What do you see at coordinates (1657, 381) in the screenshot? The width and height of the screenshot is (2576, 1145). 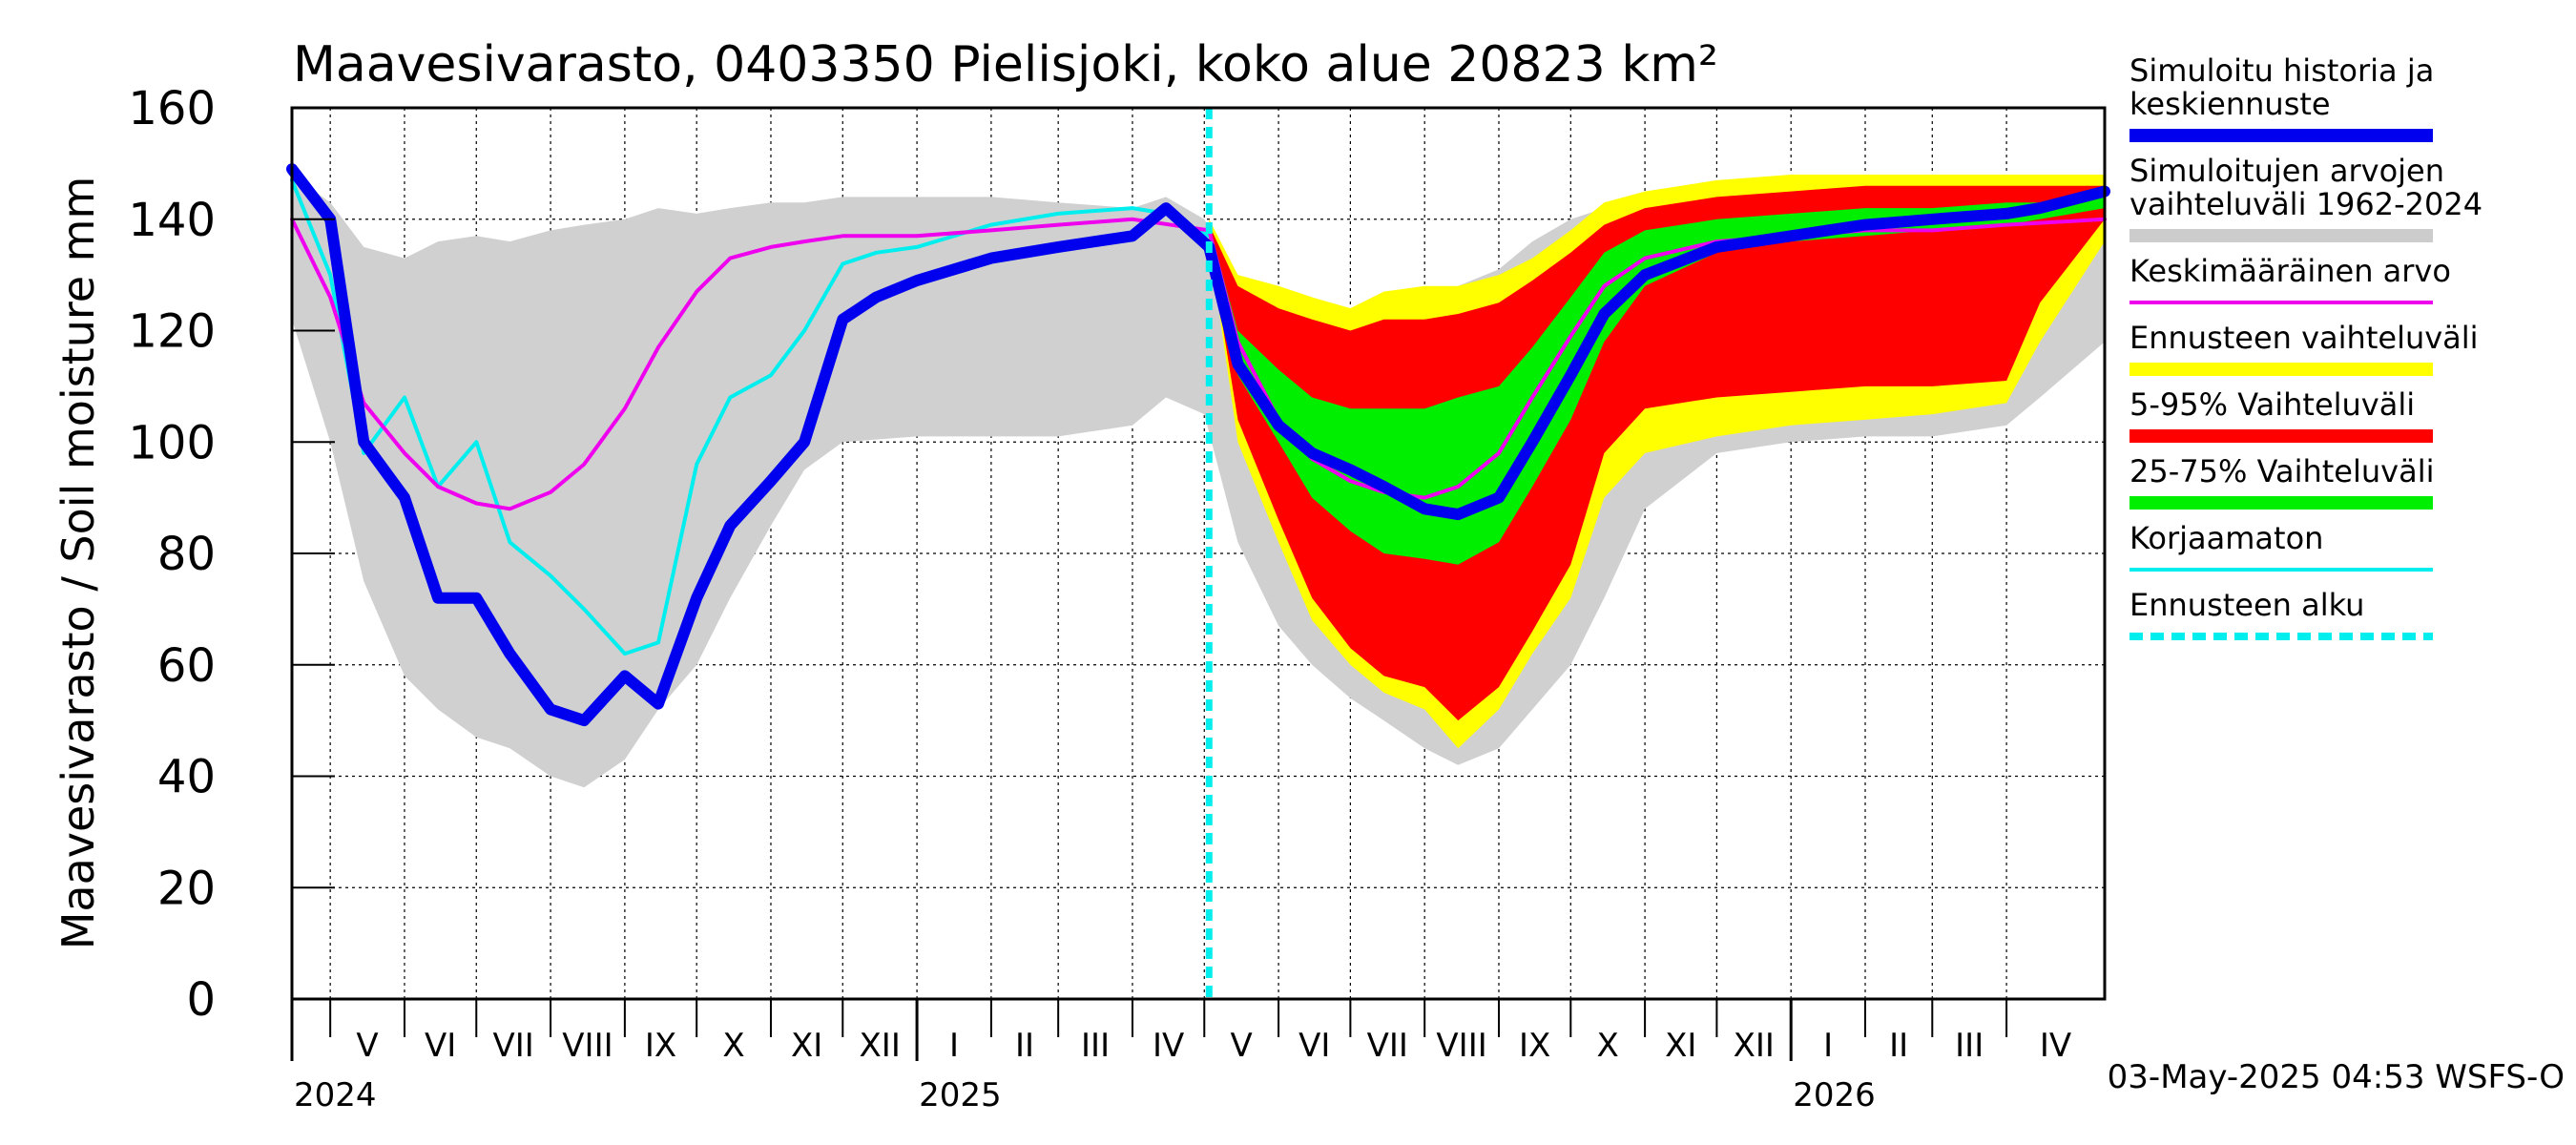 I see `range-25-75-band` at bounding box center [1657, 381].